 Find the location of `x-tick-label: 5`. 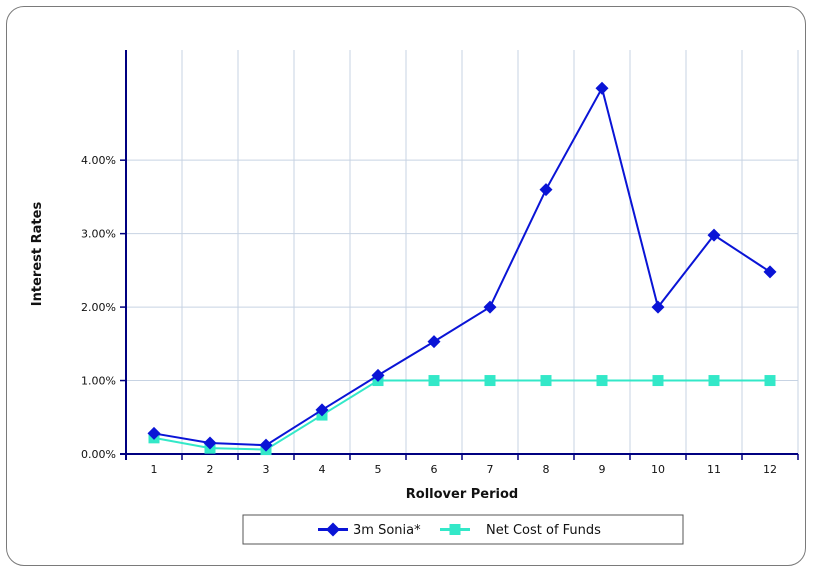

x-tick-label: 5 is located at coordinates (378, 469).